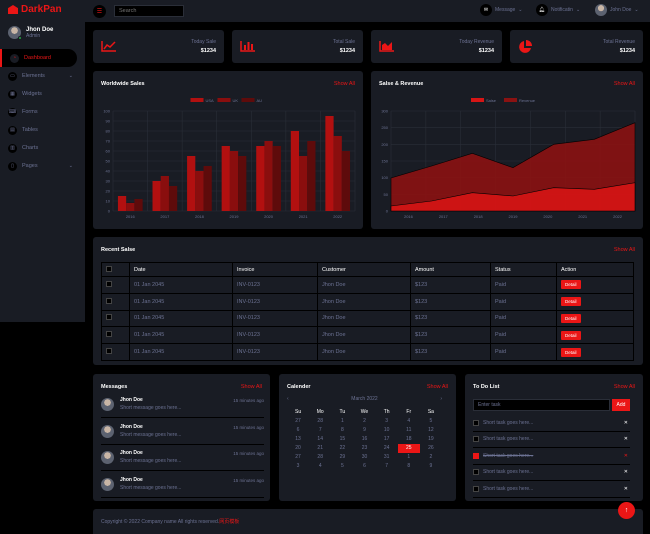 The width and height of the screenshot is (650, 534). What do you see at coordinates (501, 10) in the screenshot?
I see `message-dropdown: ✉ Message ⌄` at bounding box center [501, 10].